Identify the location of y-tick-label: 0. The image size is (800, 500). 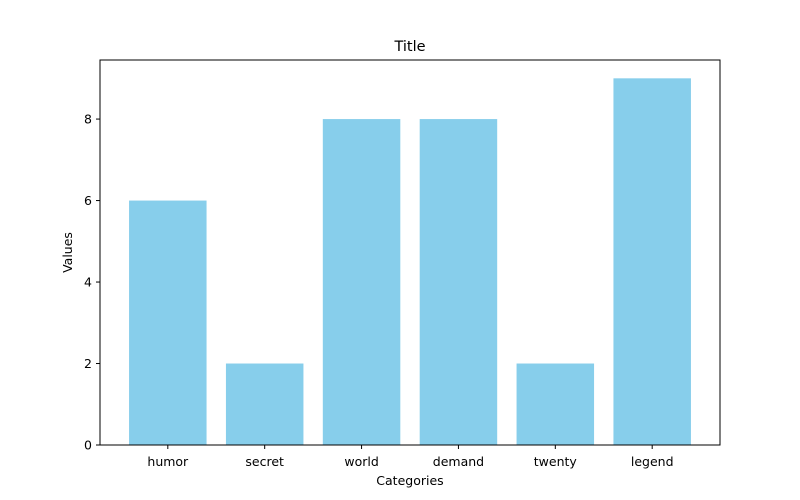
(88, 445).